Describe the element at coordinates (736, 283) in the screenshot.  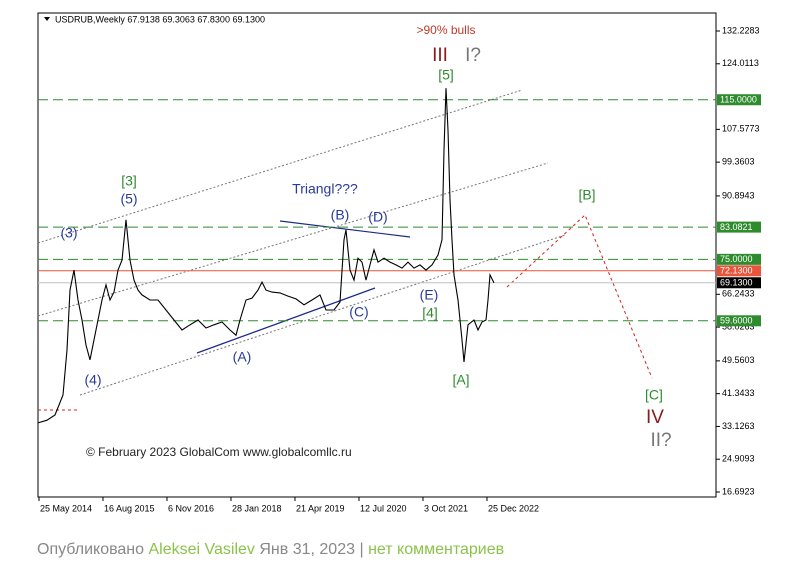
I see `level-label: 69.1300` at that location.